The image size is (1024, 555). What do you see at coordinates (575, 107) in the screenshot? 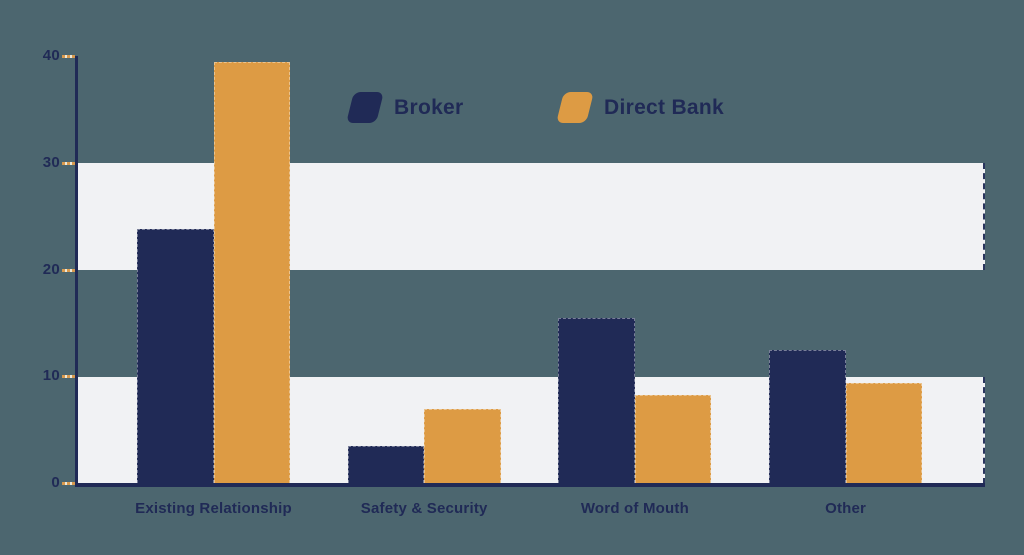
I see `direct-bank-series-swatch-icon` at bounding box center [575, 107].